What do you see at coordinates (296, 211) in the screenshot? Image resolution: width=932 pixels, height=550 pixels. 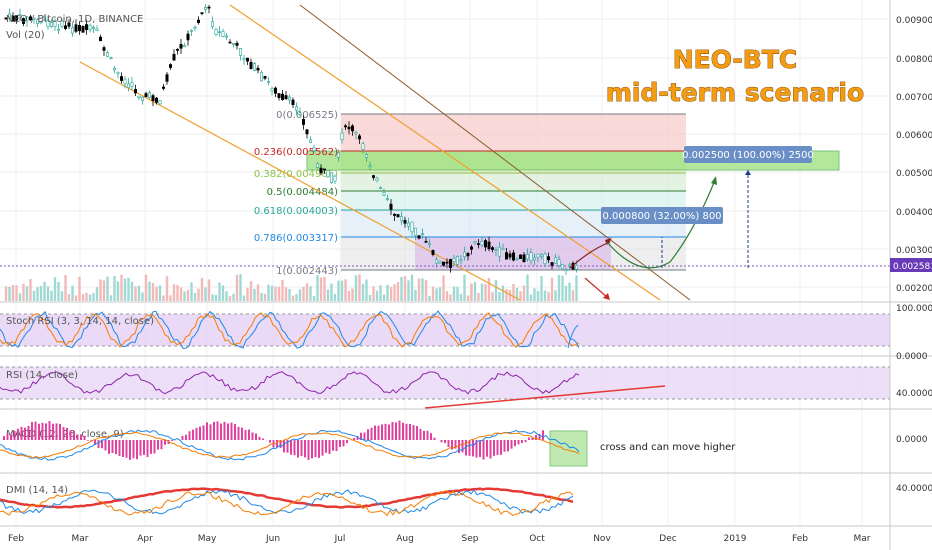 I see `fib-level-0618: 0.618(0.004003)` at bounding box center [296, 211].